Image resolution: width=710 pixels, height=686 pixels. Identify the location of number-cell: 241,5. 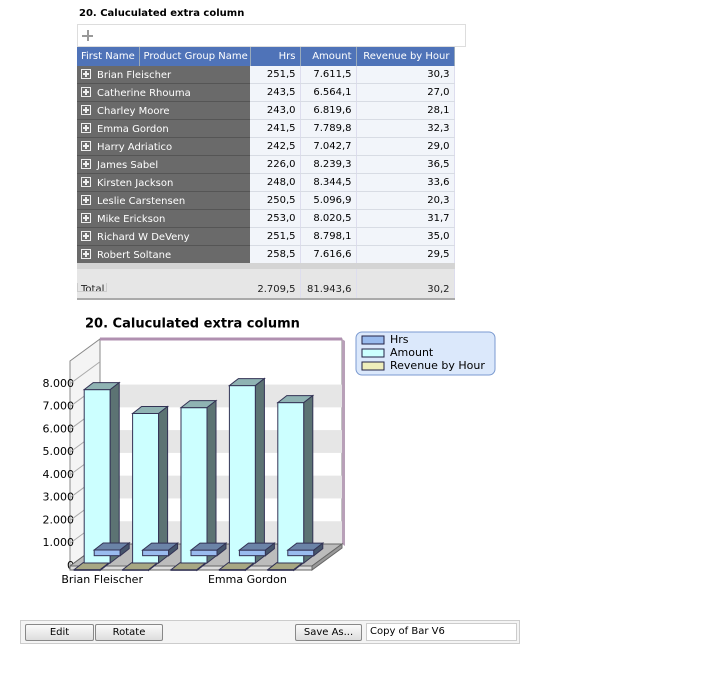
(275, 128).